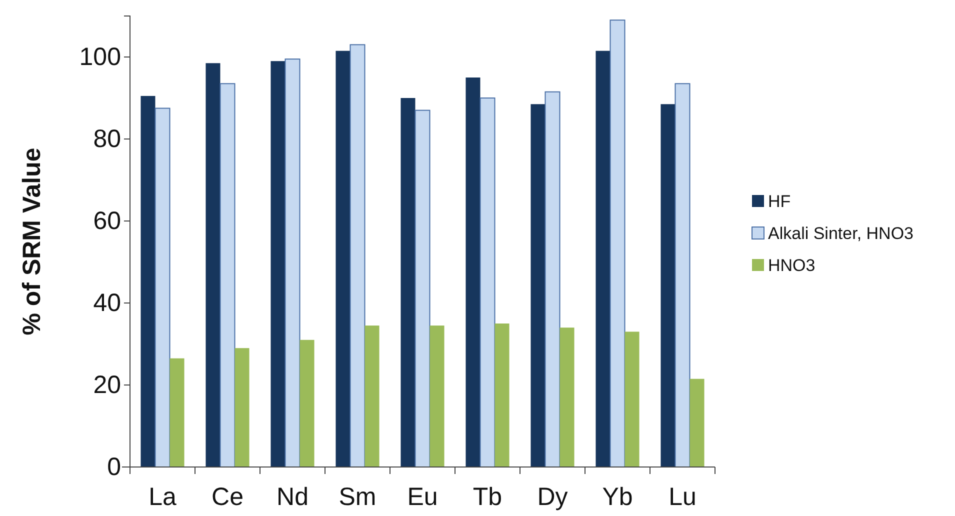  What do you see at coordinates (841, 233) in the screenshot?
I see `legend-label: Alkali Sinter, HNO3` at bounding box center [841, 233].